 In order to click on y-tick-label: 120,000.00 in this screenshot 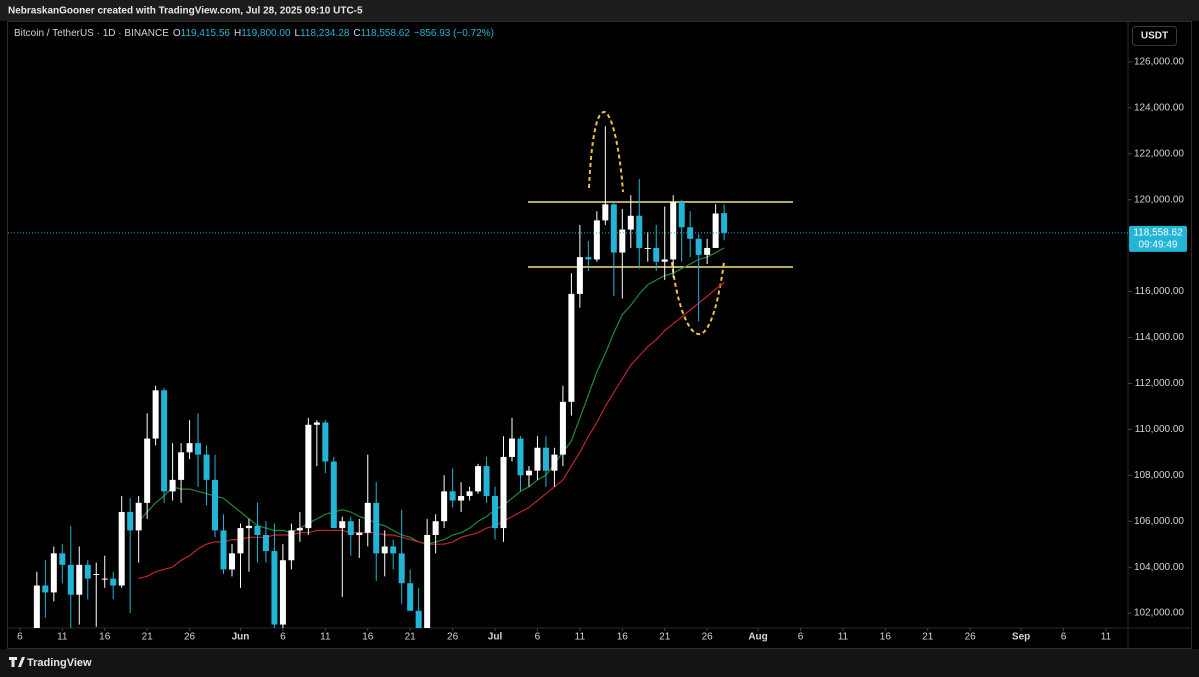, I will do `click(1159, 199)`.